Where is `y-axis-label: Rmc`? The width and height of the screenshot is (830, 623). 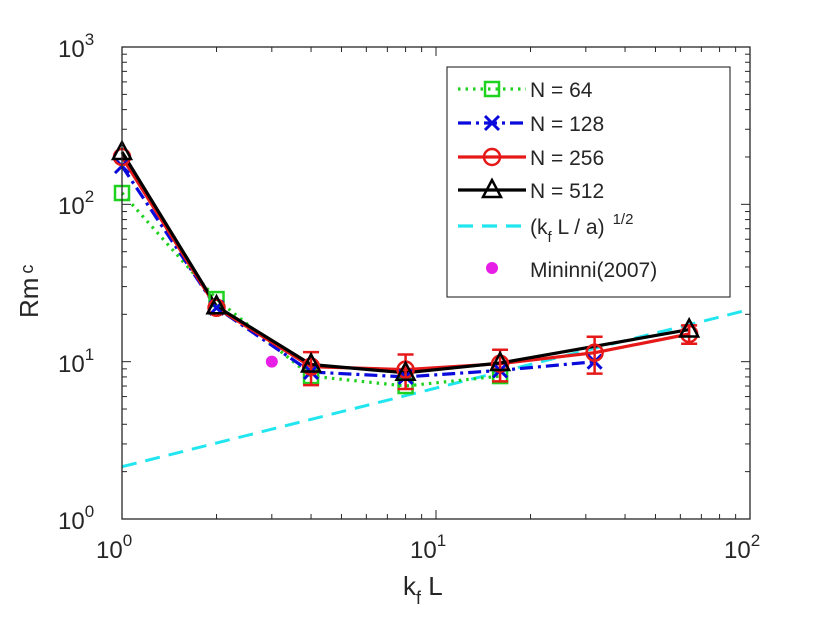 y-axis-label: Rmc is located at coordinates (29, 291).